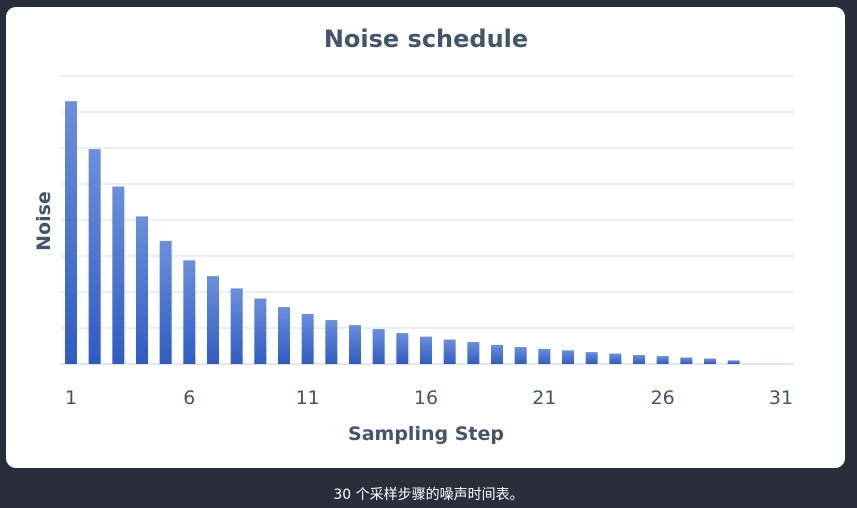 The height and width of the screenshot is (508, 857). I want to click on x-tick-label-16: 16, so click(426, 398).